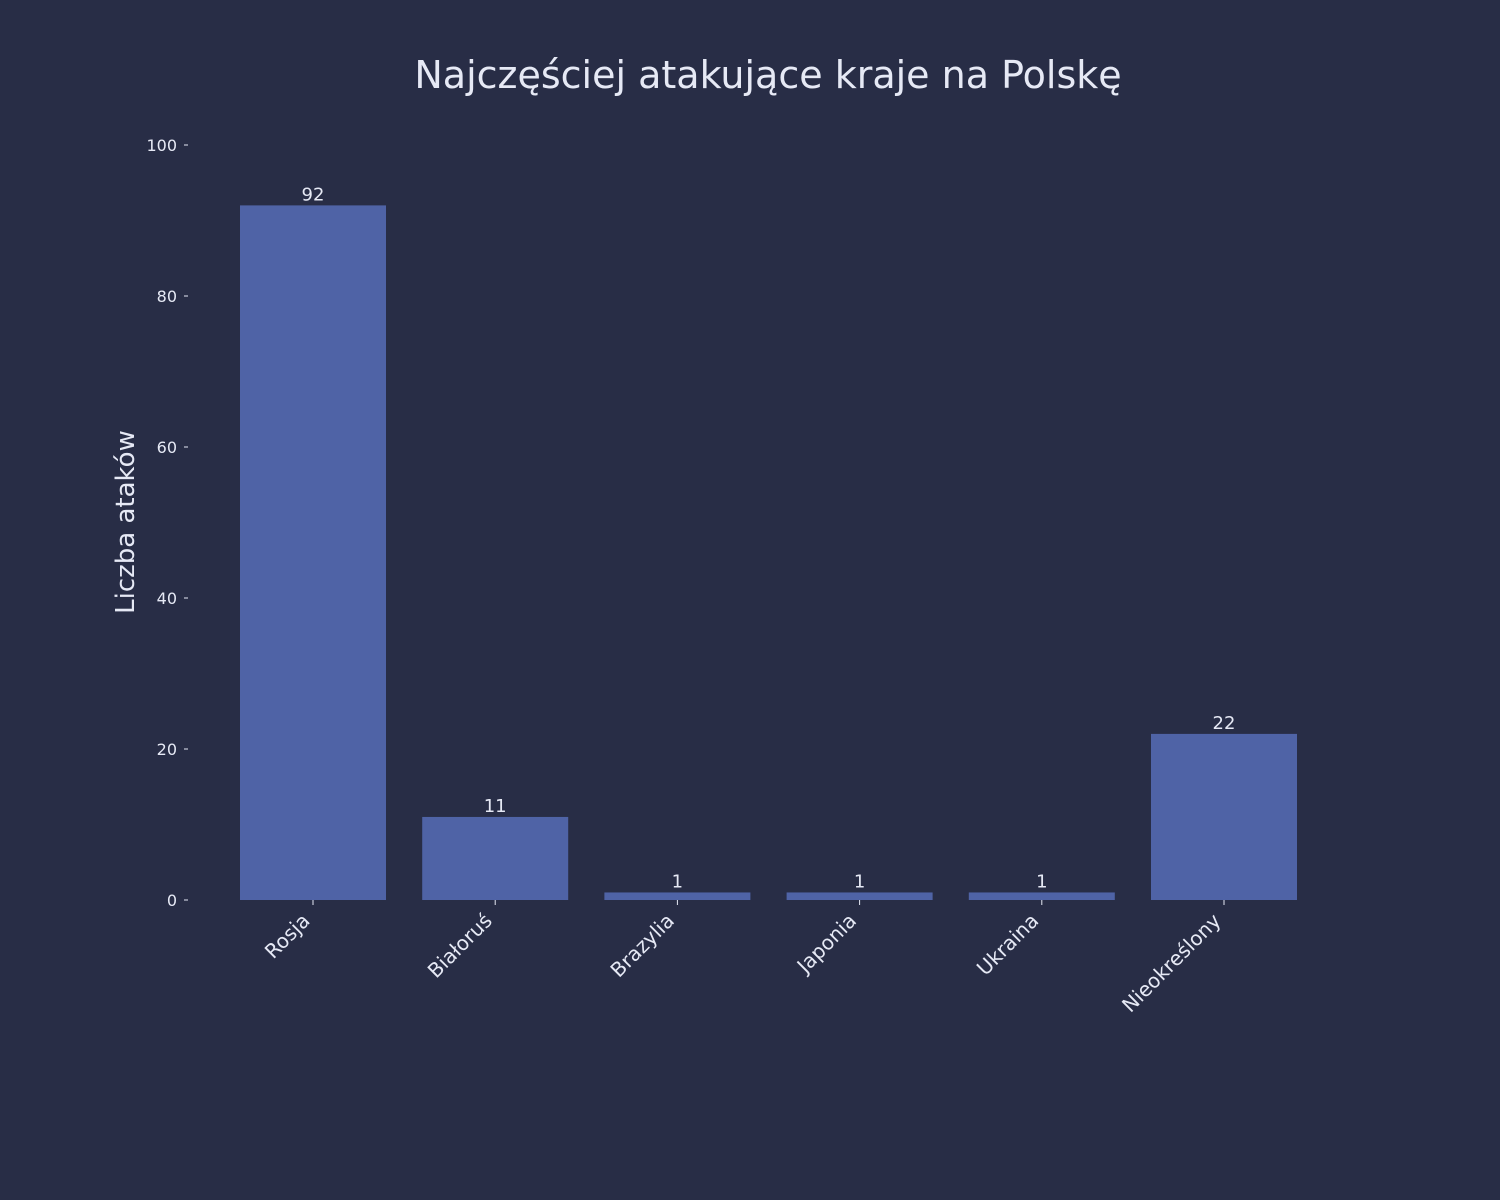 This screenshot has height=1200, width=1500. Describe the element at coordinates (172, 900) in the screenshot. I see `y-tick-label: 0` at that location.